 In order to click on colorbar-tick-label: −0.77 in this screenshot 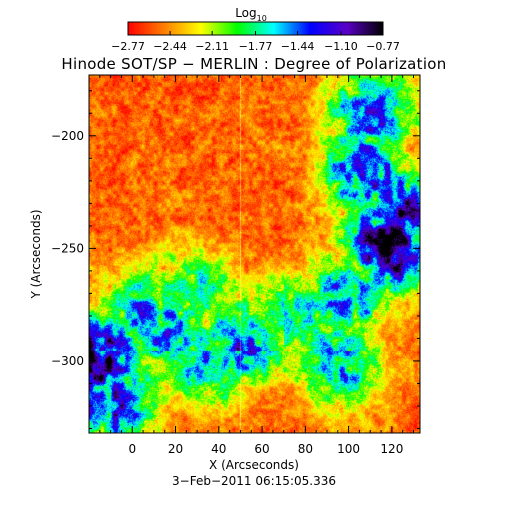, I will do `click(383, 46)`.